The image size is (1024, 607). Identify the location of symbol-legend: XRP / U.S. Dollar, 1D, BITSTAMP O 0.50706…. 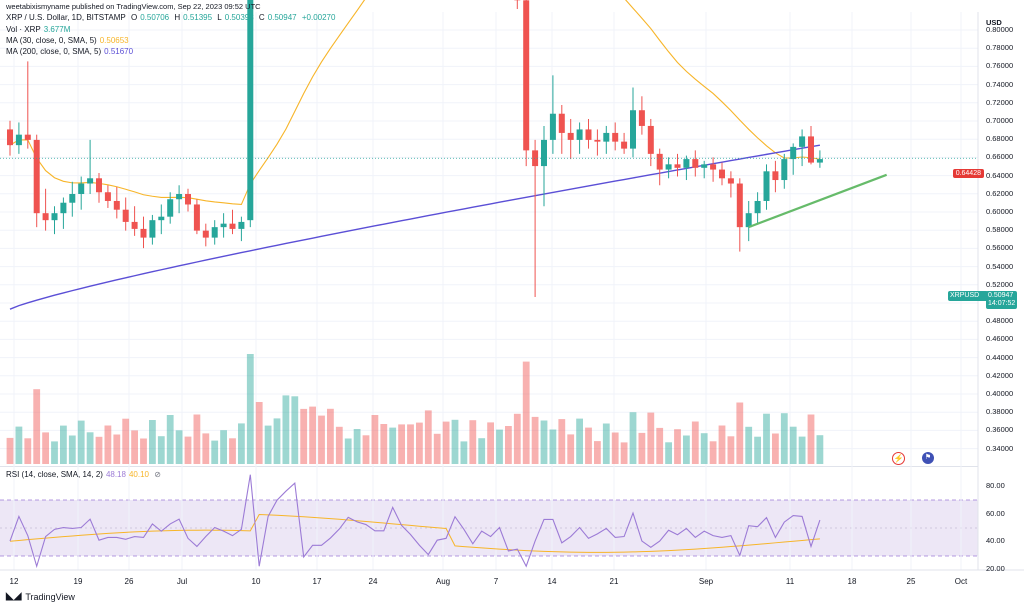
(172, 17).